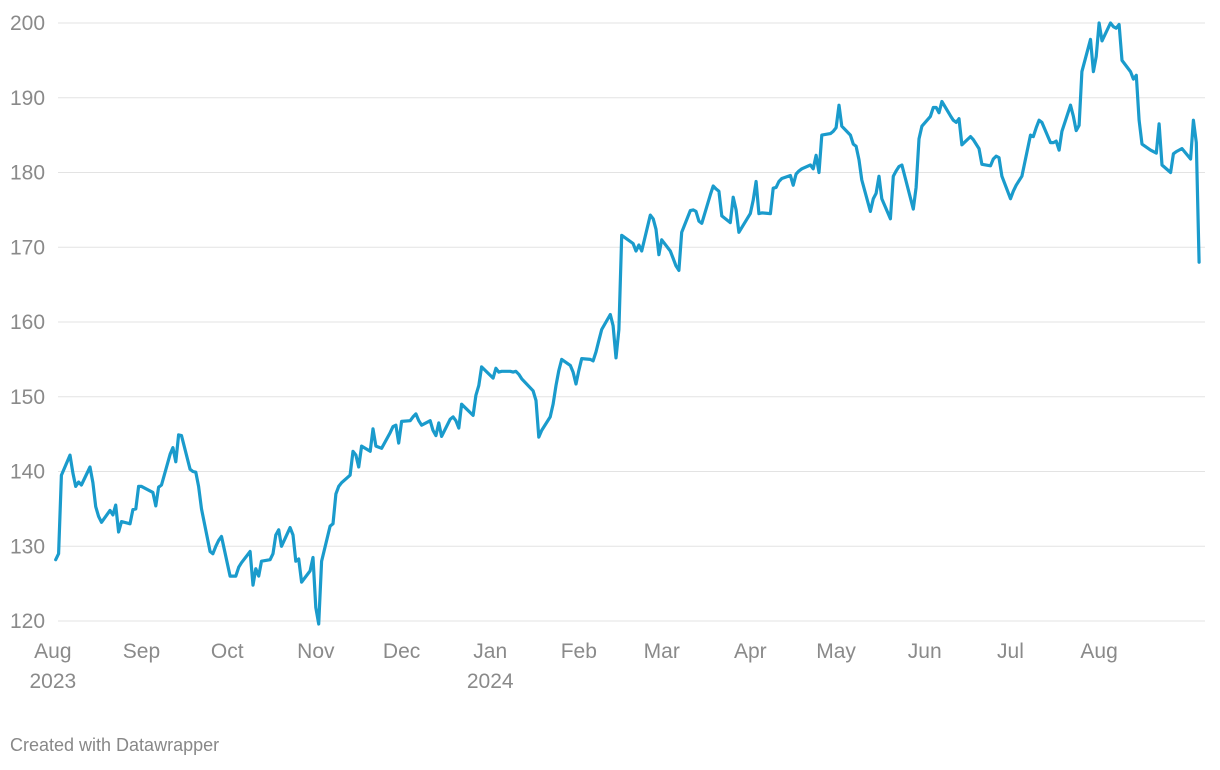  I want to click on x-tick-label: Dec, so click(401, 651).